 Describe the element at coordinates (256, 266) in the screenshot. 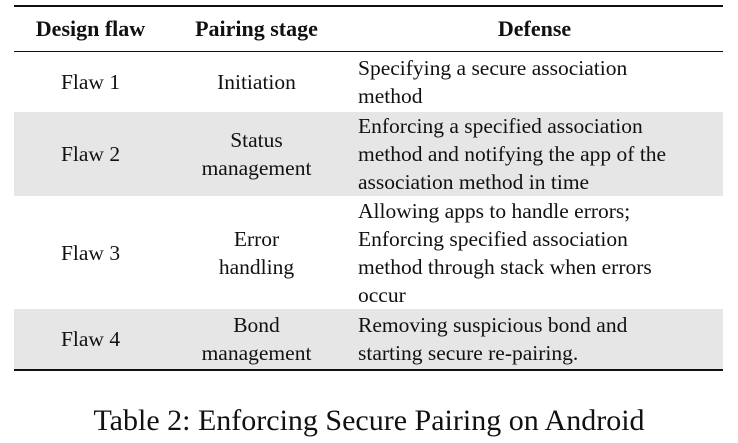

I see `stage-line: handling` at that location.